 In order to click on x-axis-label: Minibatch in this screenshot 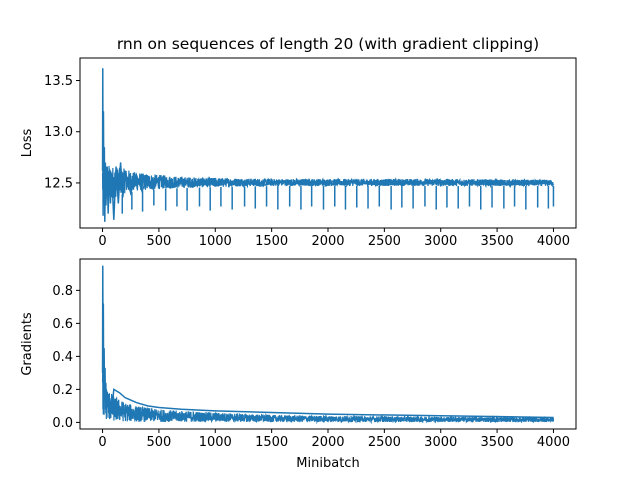, I will do `click(327, 463)`.